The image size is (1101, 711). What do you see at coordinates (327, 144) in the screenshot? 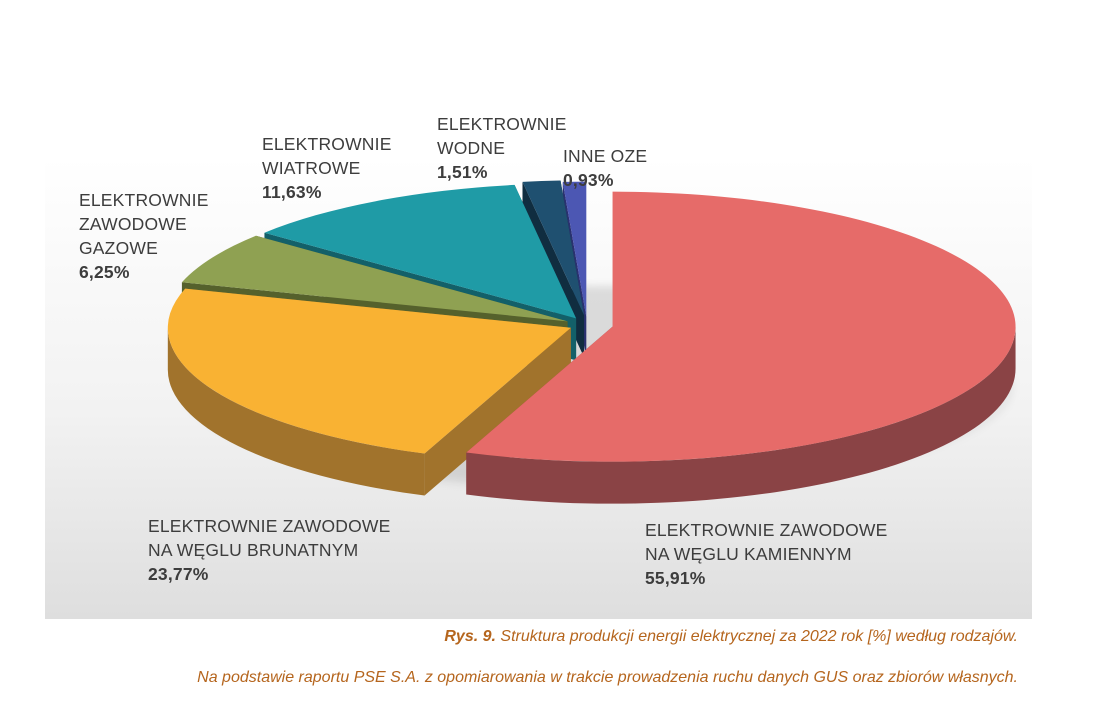
I see `label-wind-line-1: ELEKTROWNIE` at bounding box center [327, 144].